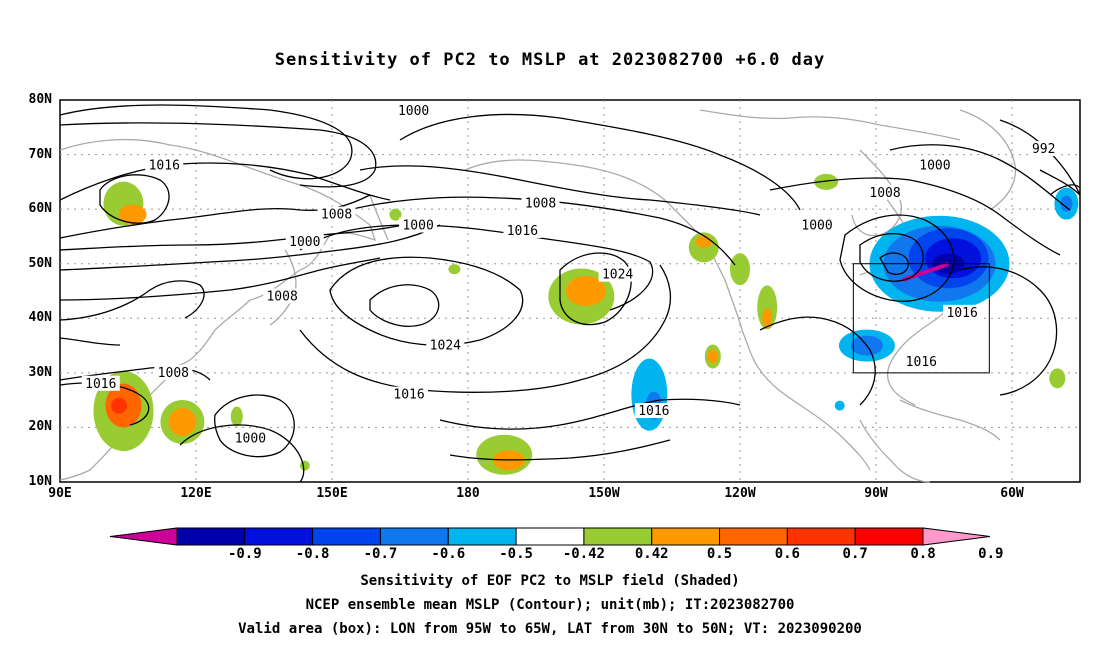 This screenshot has height=650, width=1100. Describe the element at coordinates (988, 160) in the screenshot. I see `coast-greenland` at that location.